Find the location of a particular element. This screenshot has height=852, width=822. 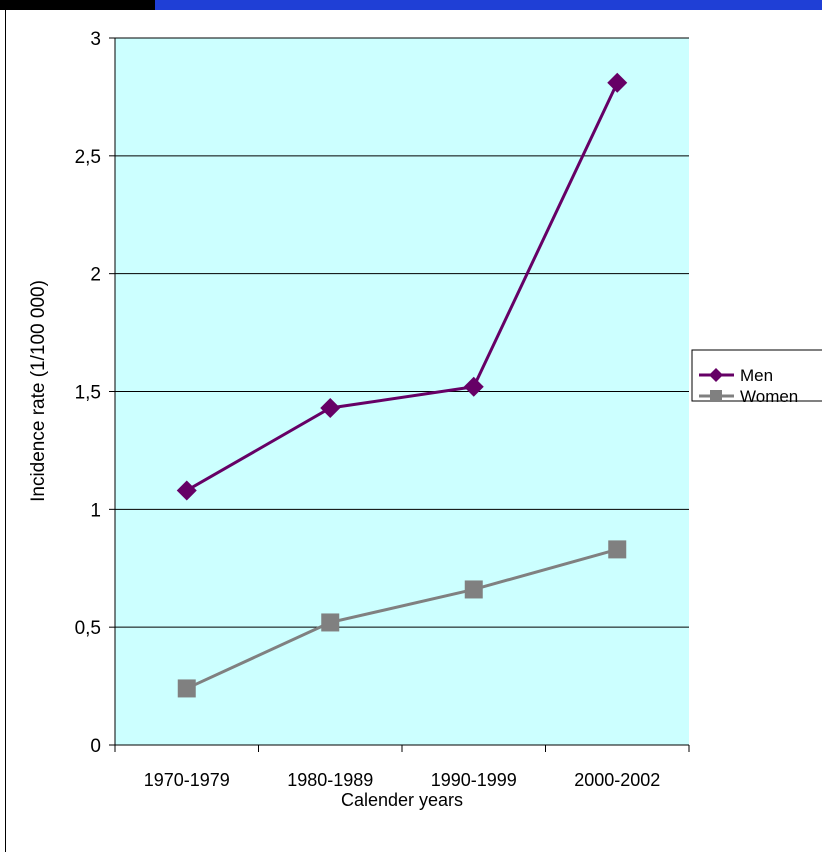

y-tick-label: 2,5 is located at coordinates (88, 157).